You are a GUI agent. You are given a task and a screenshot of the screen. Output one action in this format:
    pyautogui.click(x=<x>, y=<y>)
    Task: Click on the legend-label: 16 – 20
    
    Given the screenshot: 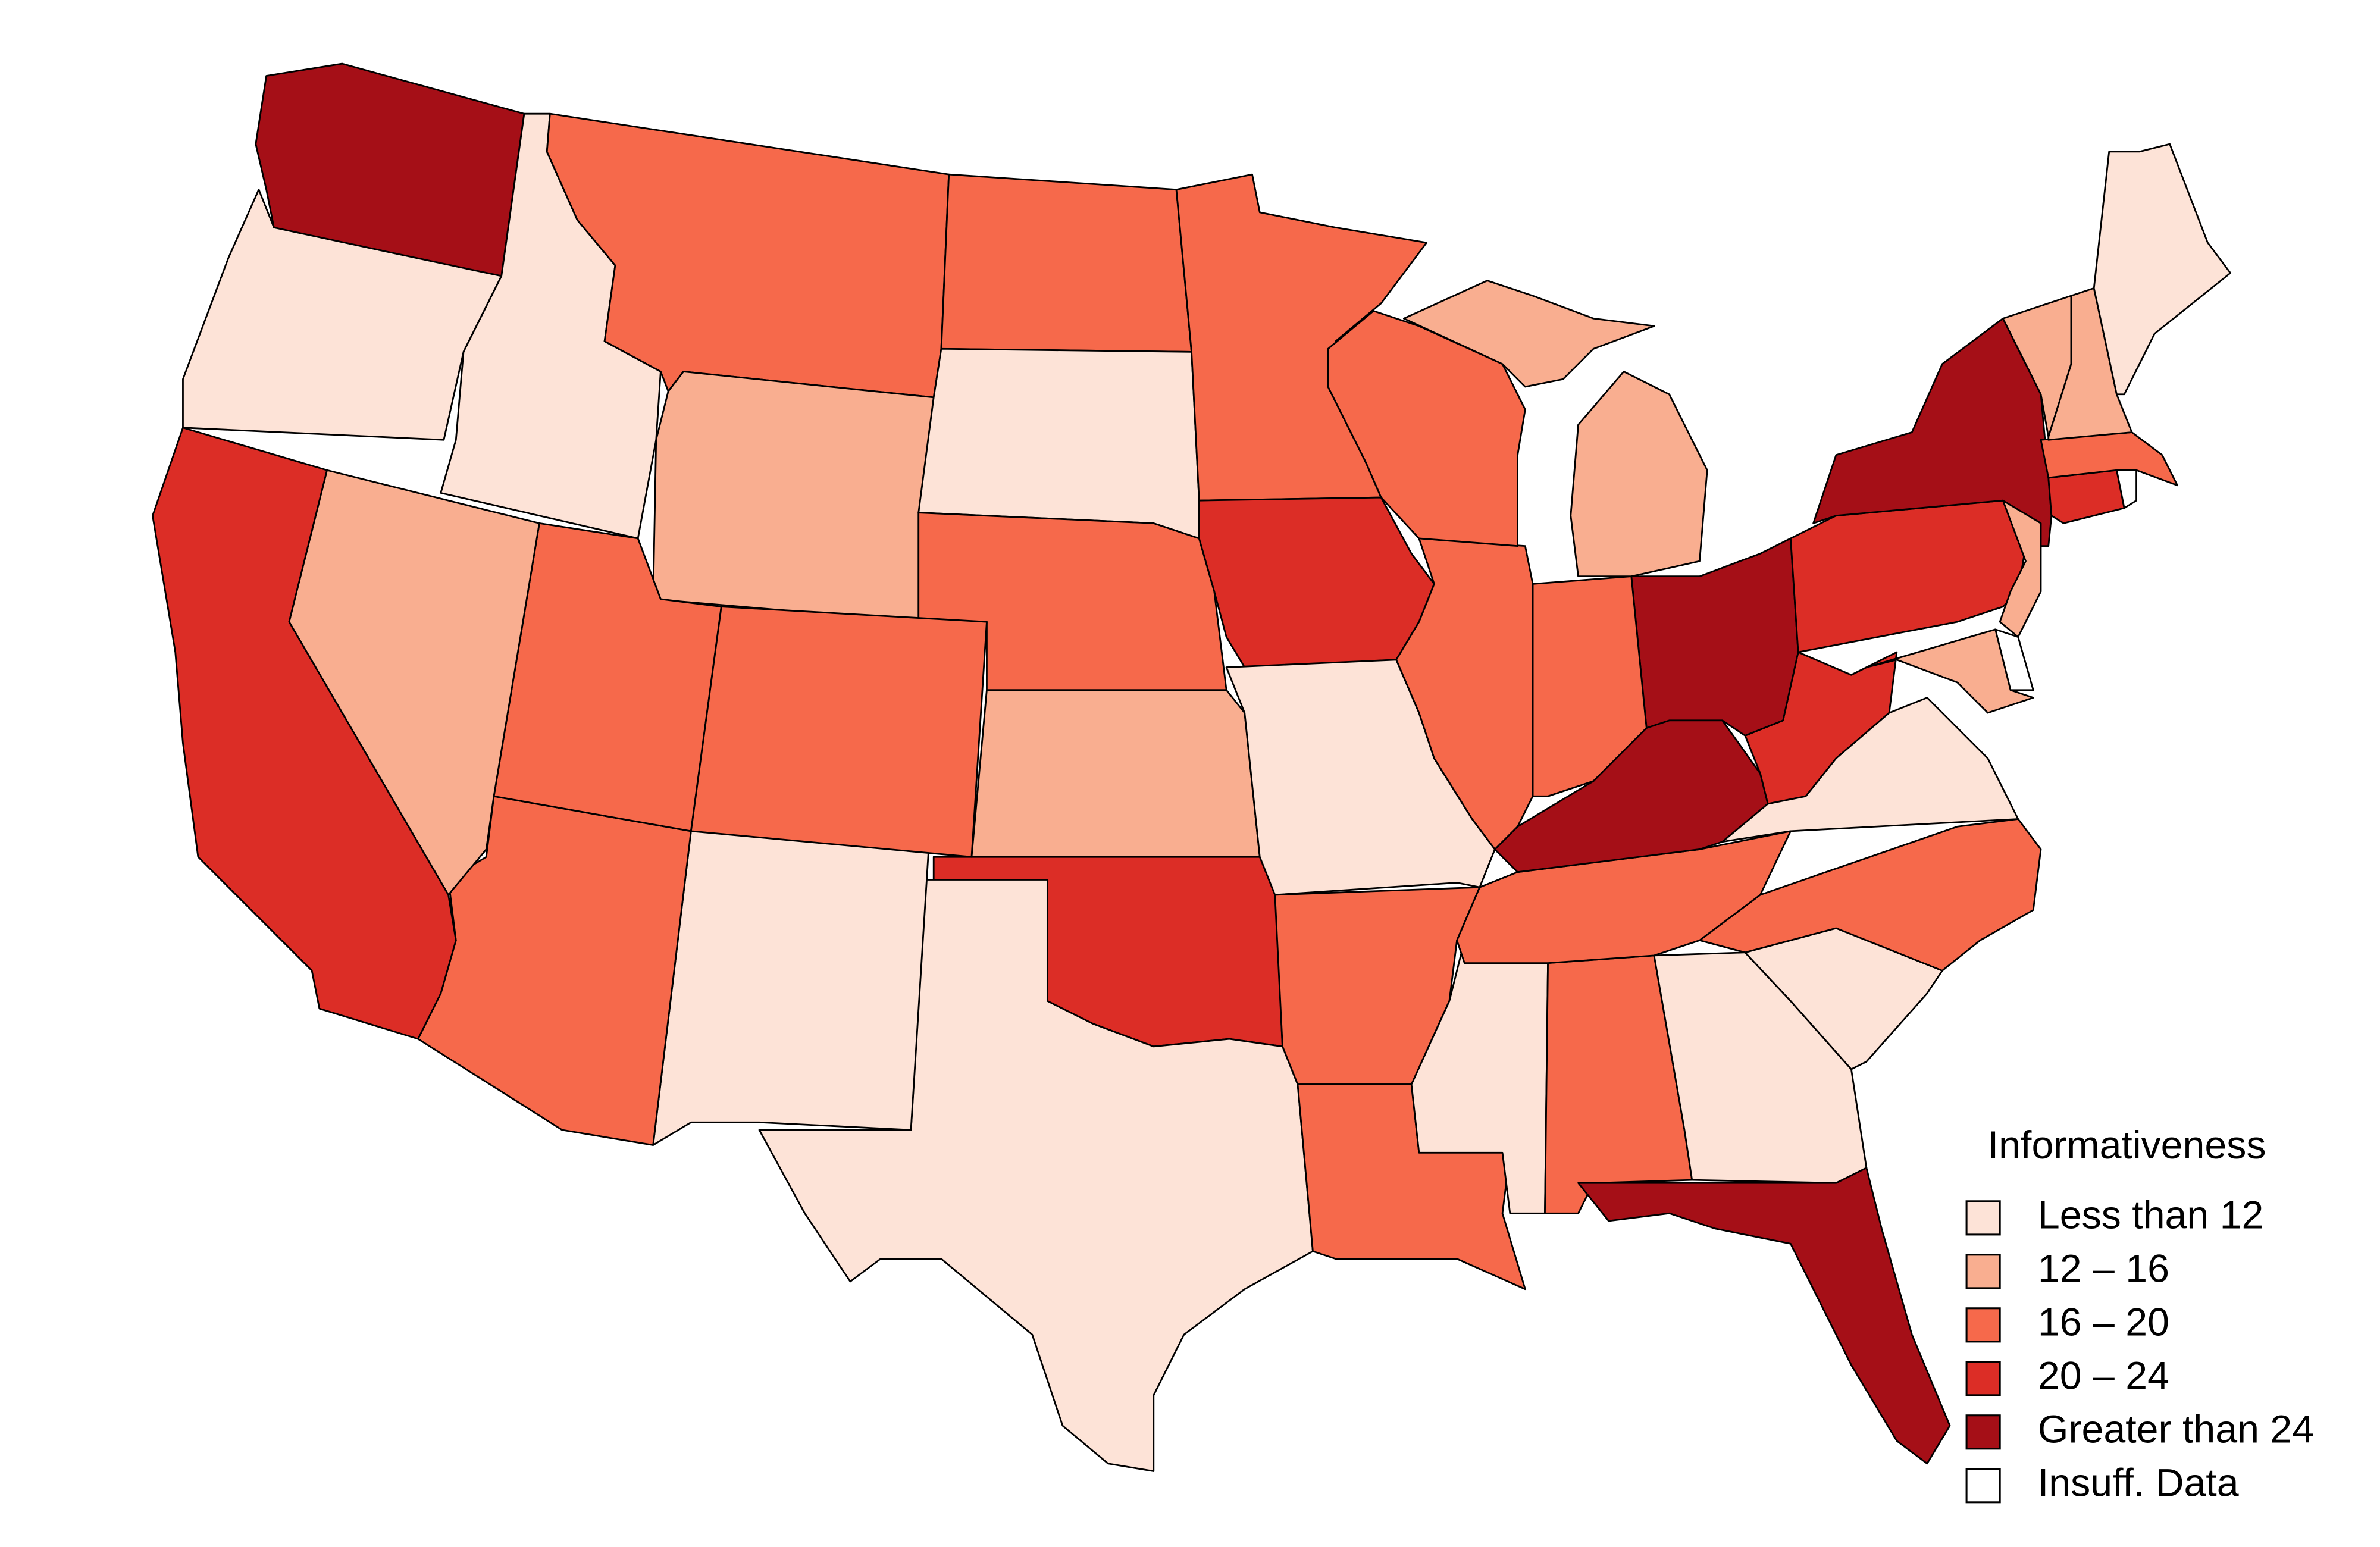 What is the action you would take?
    pyautogui.click(x=2103, y=1322)
    